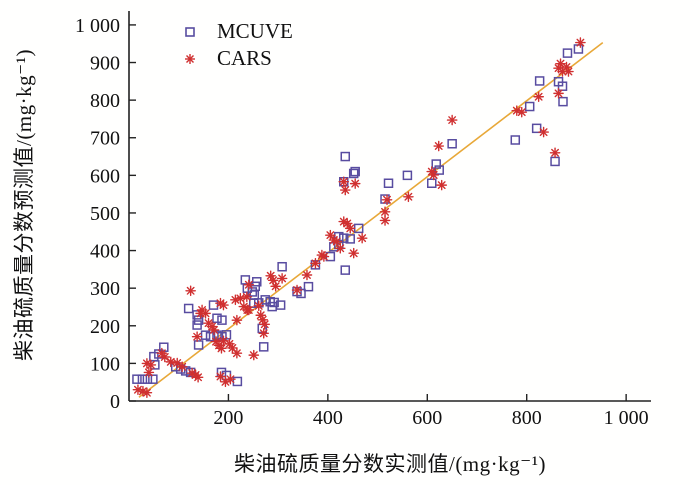 The height and width of the screenshot is (485, 700). What do you see at coordinates (527, 418) in the screenshot?
I see `x-tick-label: 800` at bounding box center [527, 418].